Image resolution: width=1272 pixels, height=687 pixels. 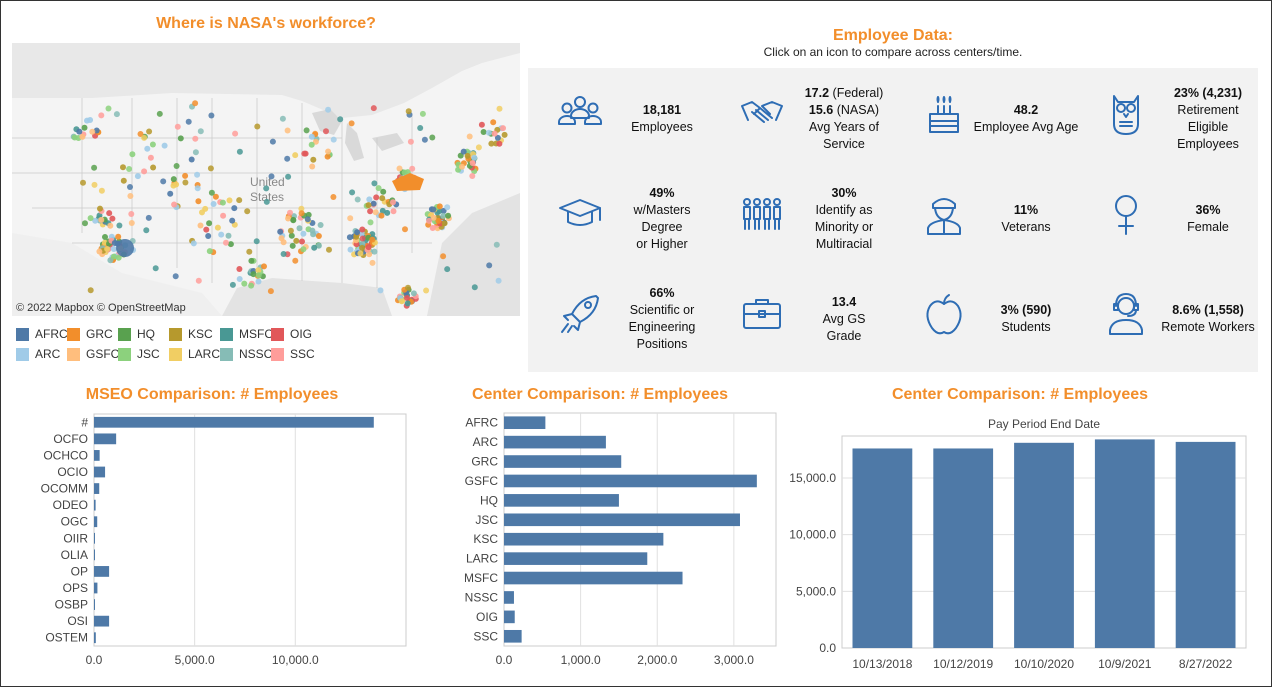 I want to click on bar-oiir, so click(x=94, y=538).